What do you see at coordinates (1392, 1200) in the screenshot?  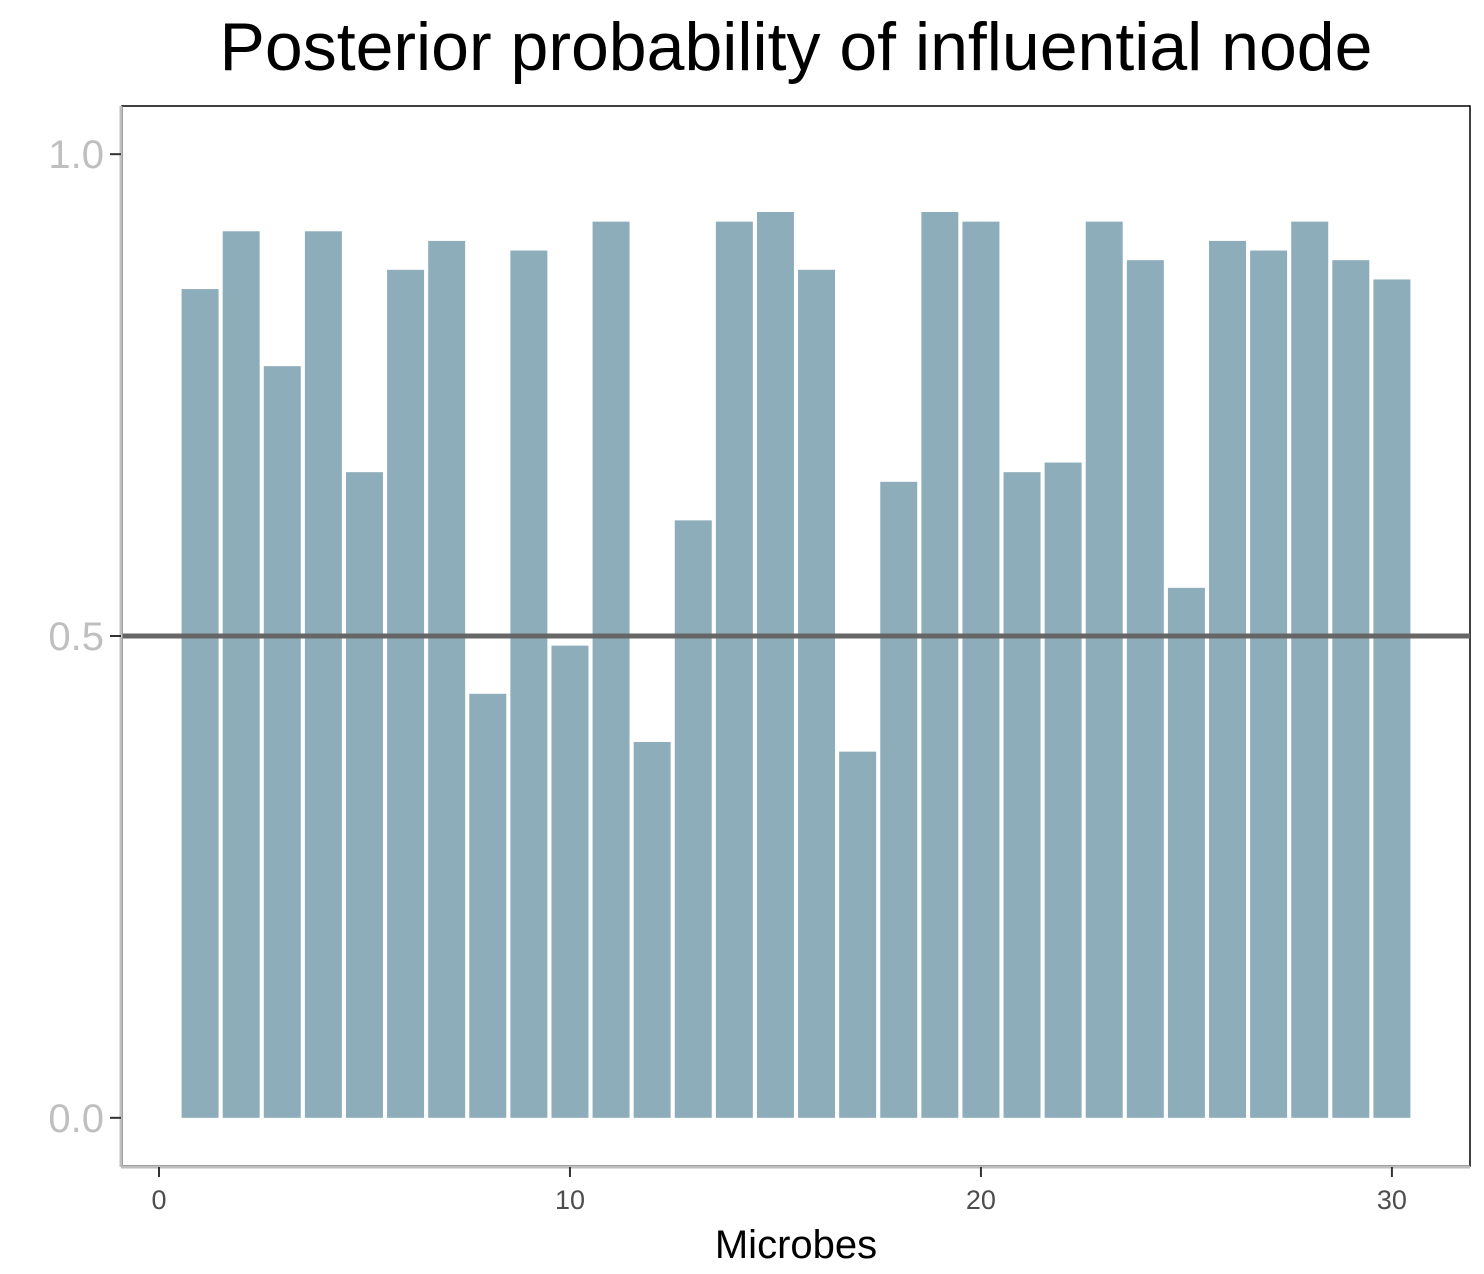 I see `x-tick-label: 30` at bounding box center [1392, 1200].